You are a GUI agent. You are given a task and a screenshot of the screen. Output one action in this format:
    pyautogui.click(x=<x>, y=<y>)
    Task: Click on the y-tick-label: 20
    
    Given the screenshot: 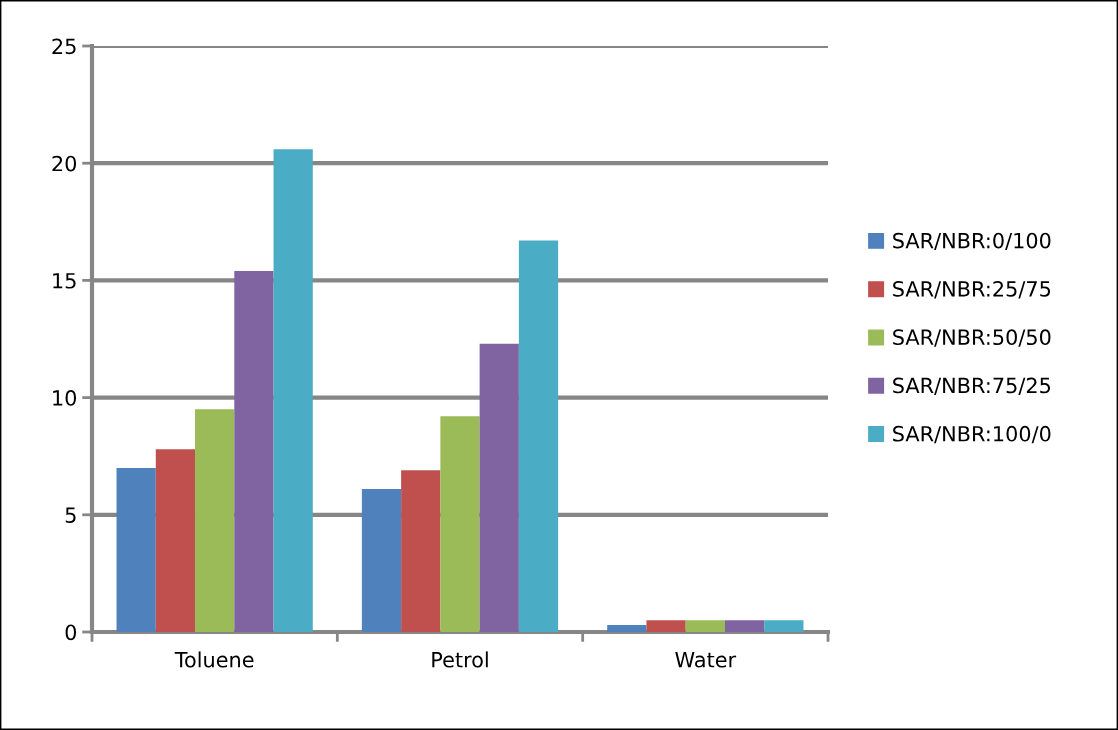 What is the action you would take?
    pyautogui.click(x=64, y=163)
    